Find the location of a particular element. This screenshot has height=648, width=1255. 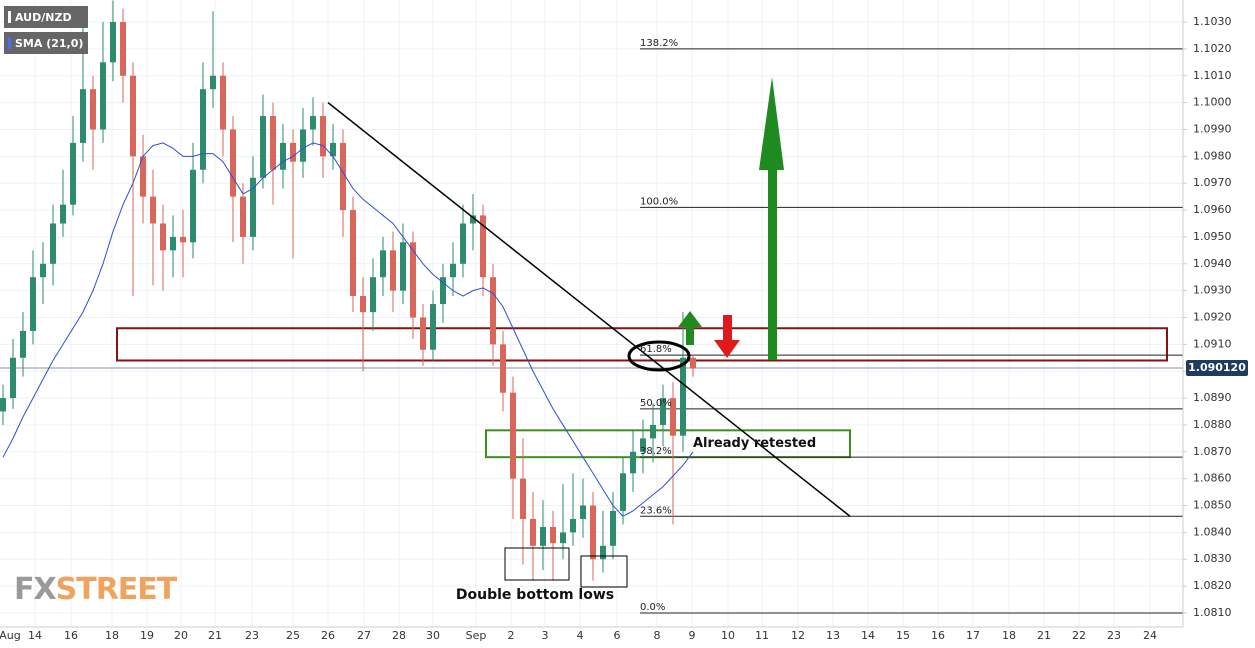

price-label-box is located at coordinates (1217, 367).